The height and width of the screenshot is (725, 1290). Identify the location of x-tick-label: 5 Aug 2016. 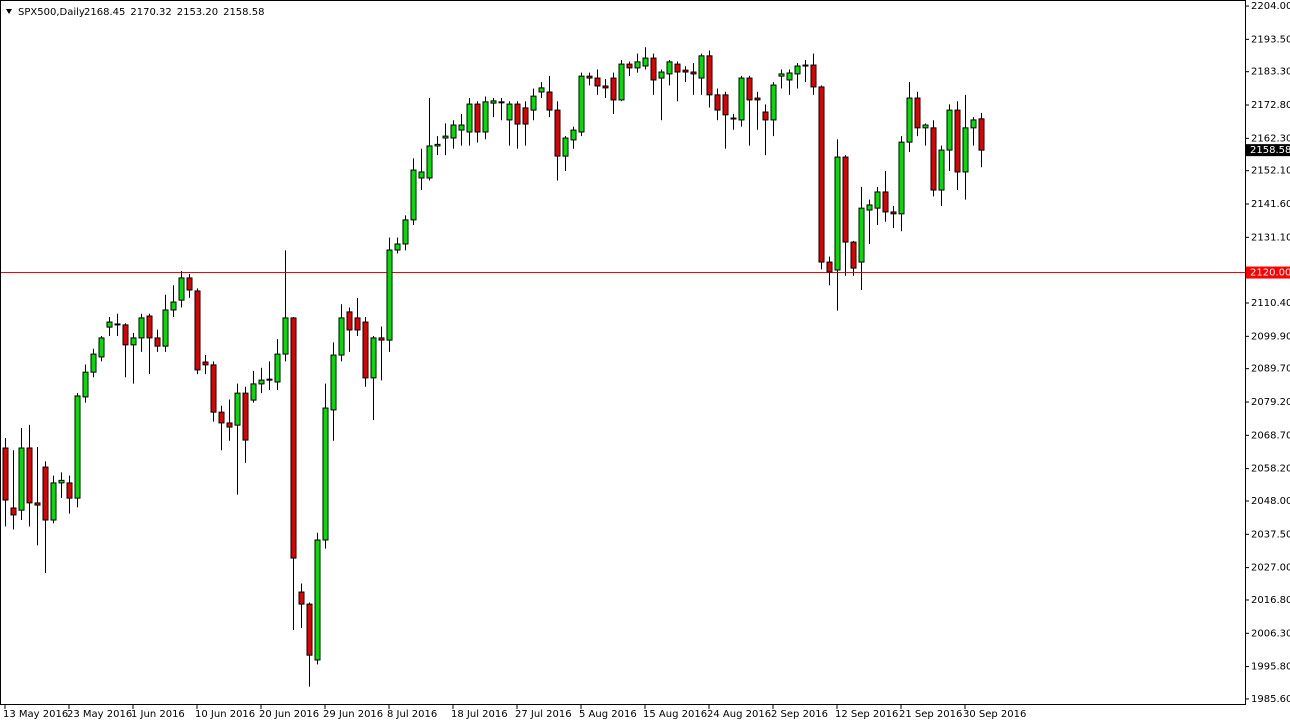
(608, 714).